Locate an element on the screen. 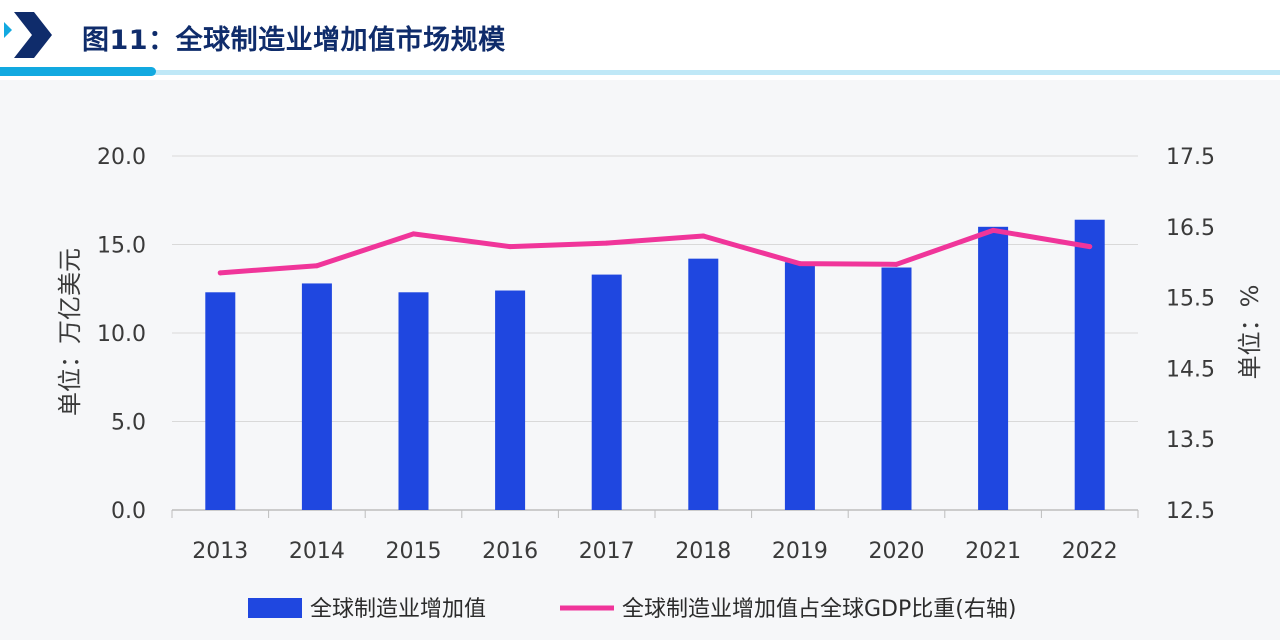  x-axis-ticks: 2013 2014 2015 2016 2017 2018 2019 2020 2021 2022 is located at coordinates (654, 551).